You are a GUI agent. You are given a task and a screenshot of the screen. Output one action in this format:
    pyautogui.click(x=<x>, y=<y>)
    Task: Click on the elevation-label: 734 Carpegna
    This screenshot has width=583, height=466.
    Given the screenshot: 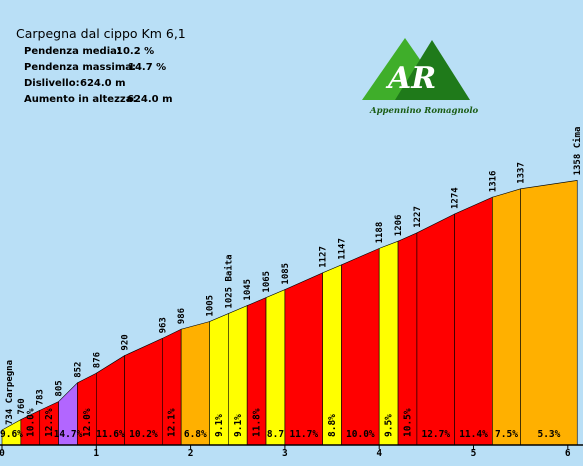 What is the action you would take?
    pyautogui.click(x=10, y=392)
    